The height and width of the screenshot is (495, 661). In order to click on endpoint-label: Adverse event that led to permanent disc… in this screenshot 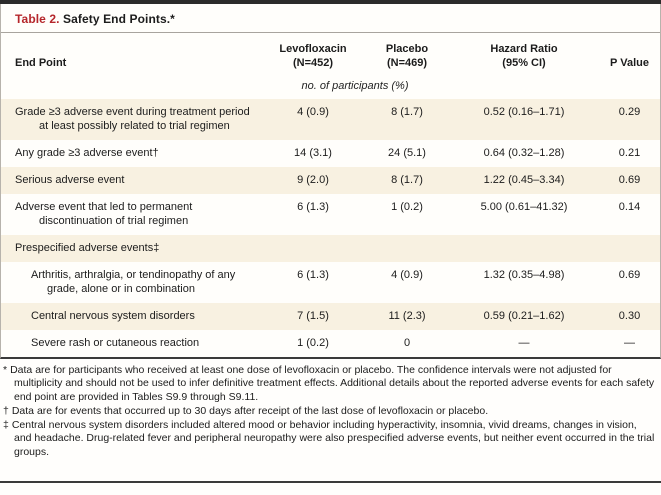, I will do `click(104, 214)`.